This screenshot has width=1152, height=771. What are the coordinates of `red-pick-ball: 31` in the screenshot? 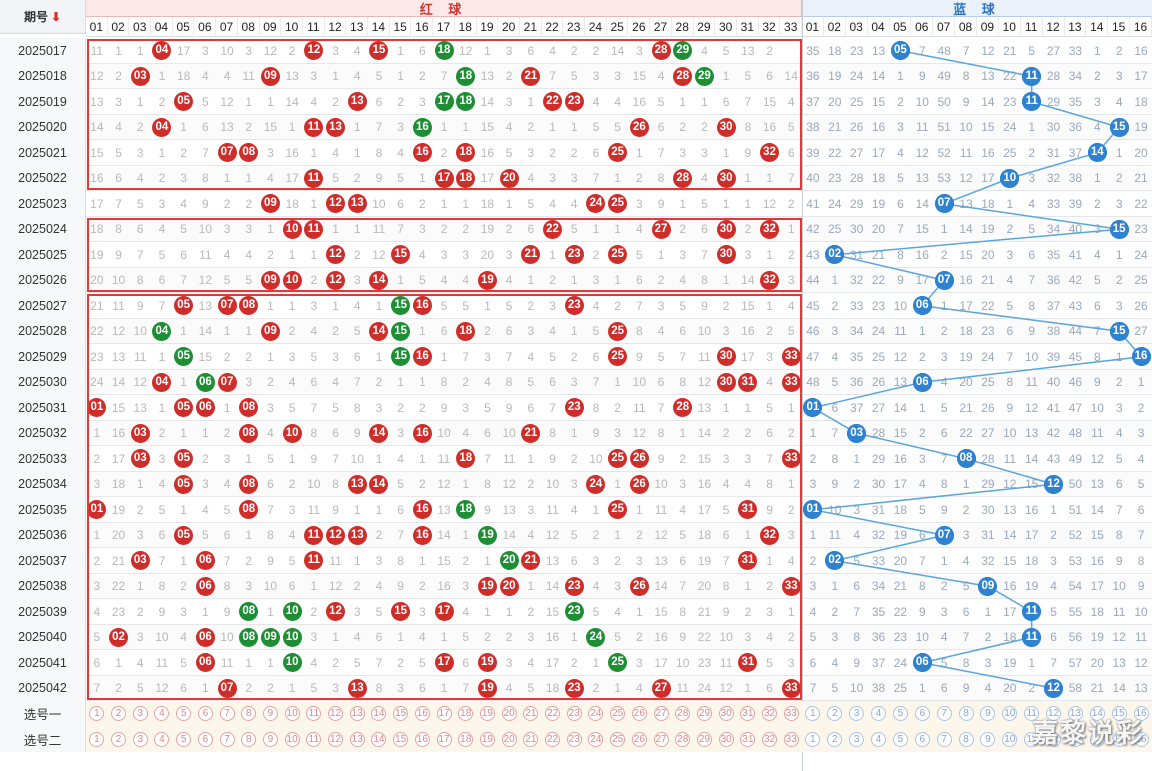 It's located at (748, 739).